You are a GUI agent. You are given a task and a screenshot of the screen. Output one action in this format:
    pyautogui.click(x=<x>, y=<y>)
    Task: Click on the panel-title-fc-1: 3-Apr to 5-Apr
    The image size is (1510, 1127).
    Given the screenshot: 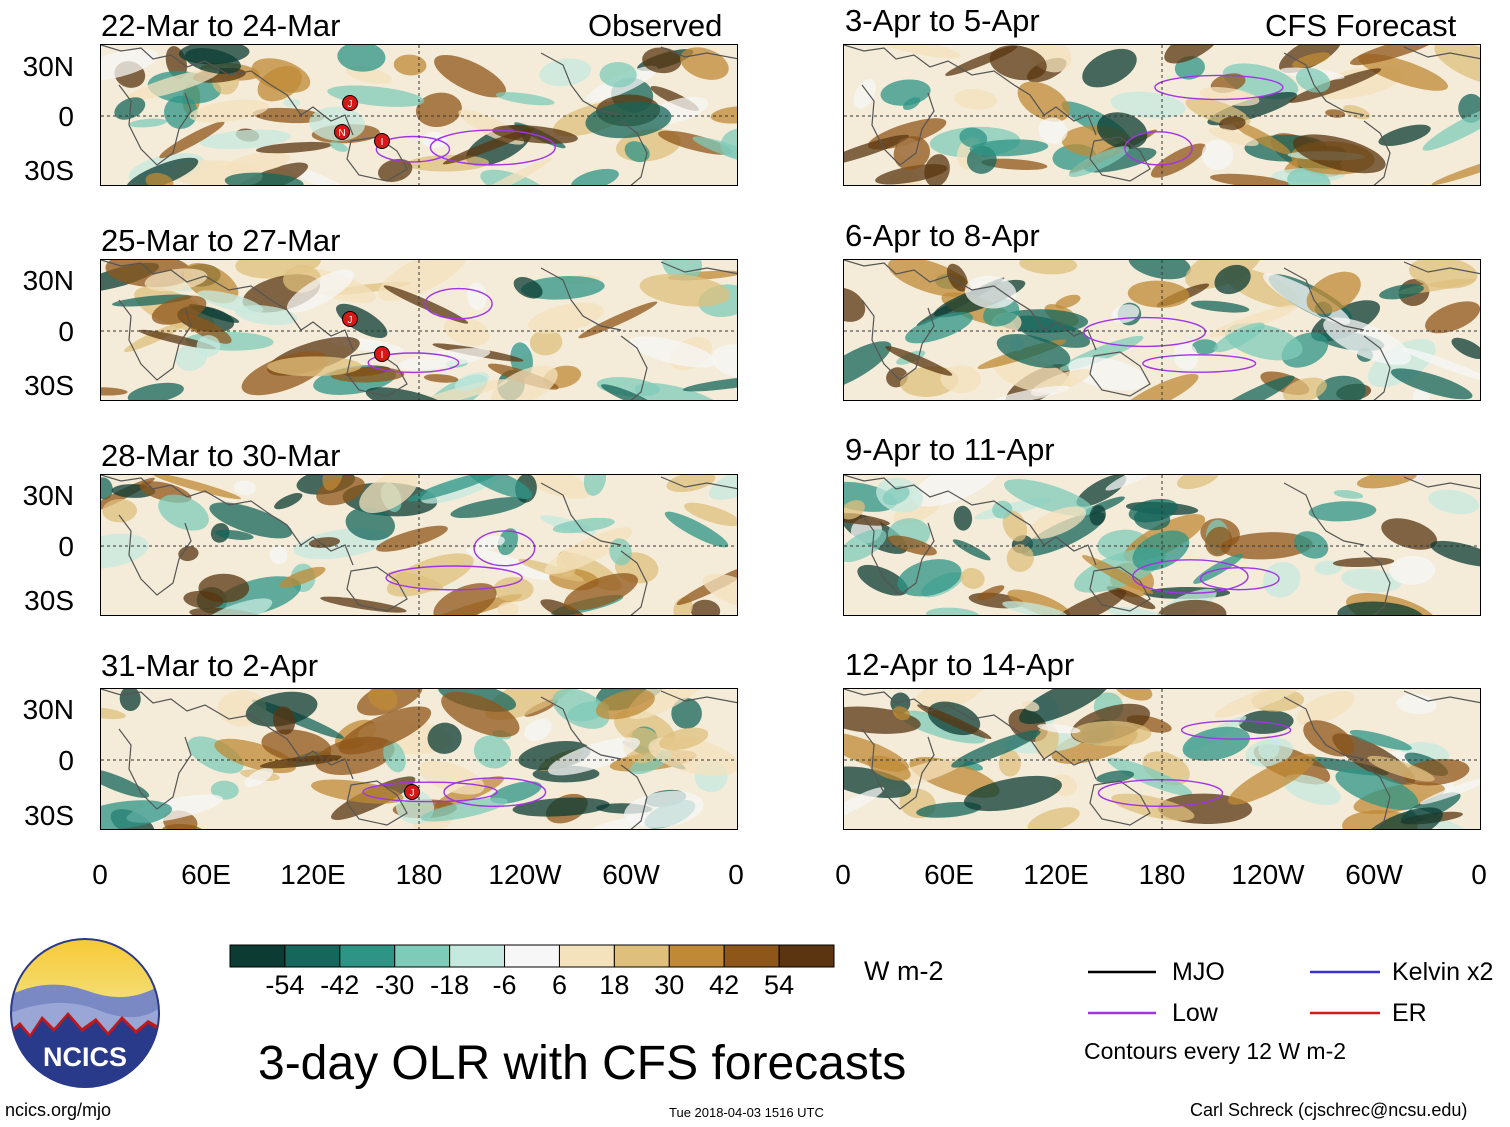 What is the action you would take?
    pyautogui.click(x=942, y=20)
    